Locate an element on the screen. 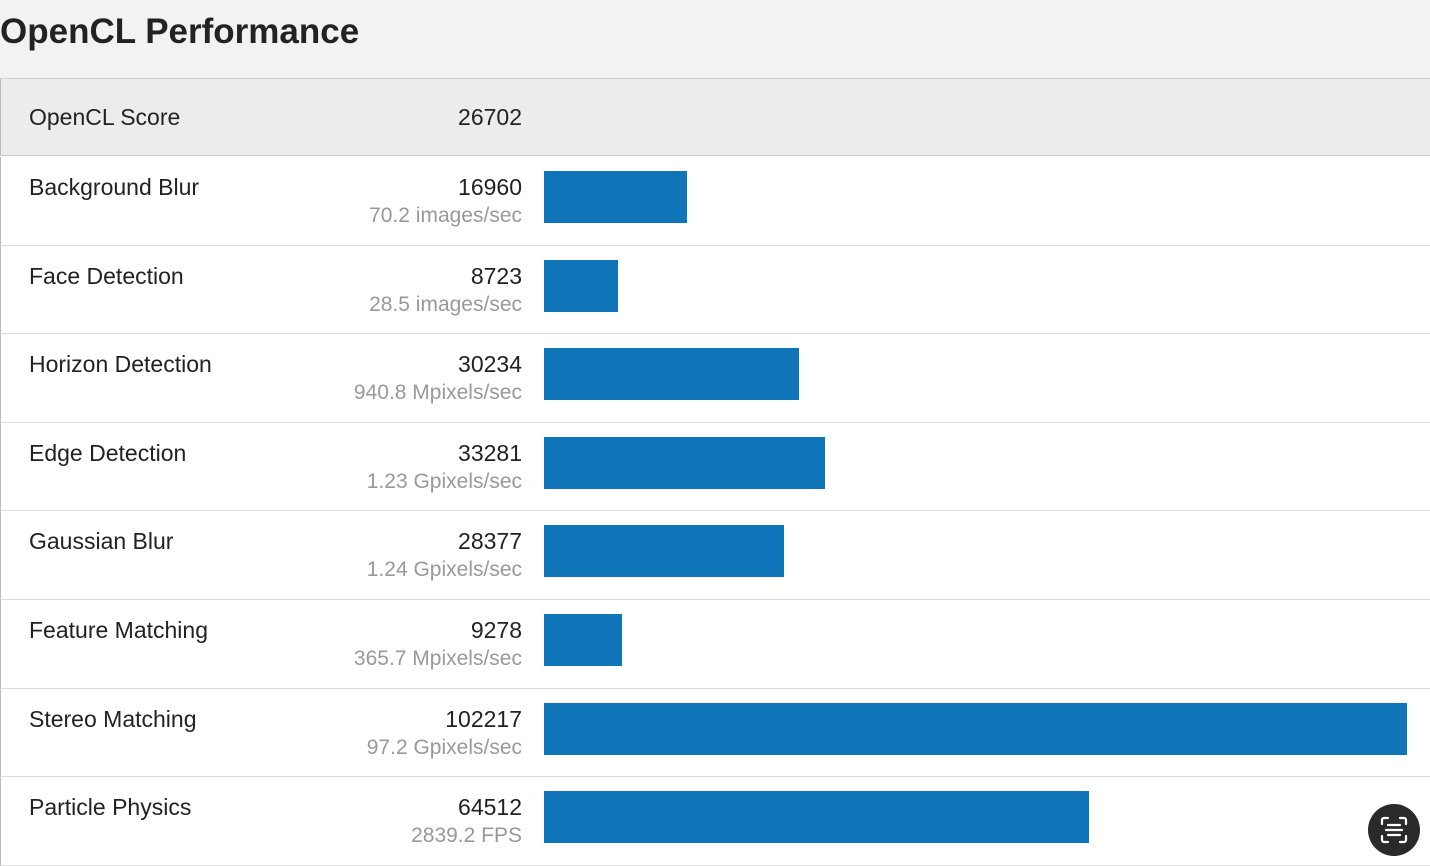  test-score: 9278 is located at coordinates (496, 630).